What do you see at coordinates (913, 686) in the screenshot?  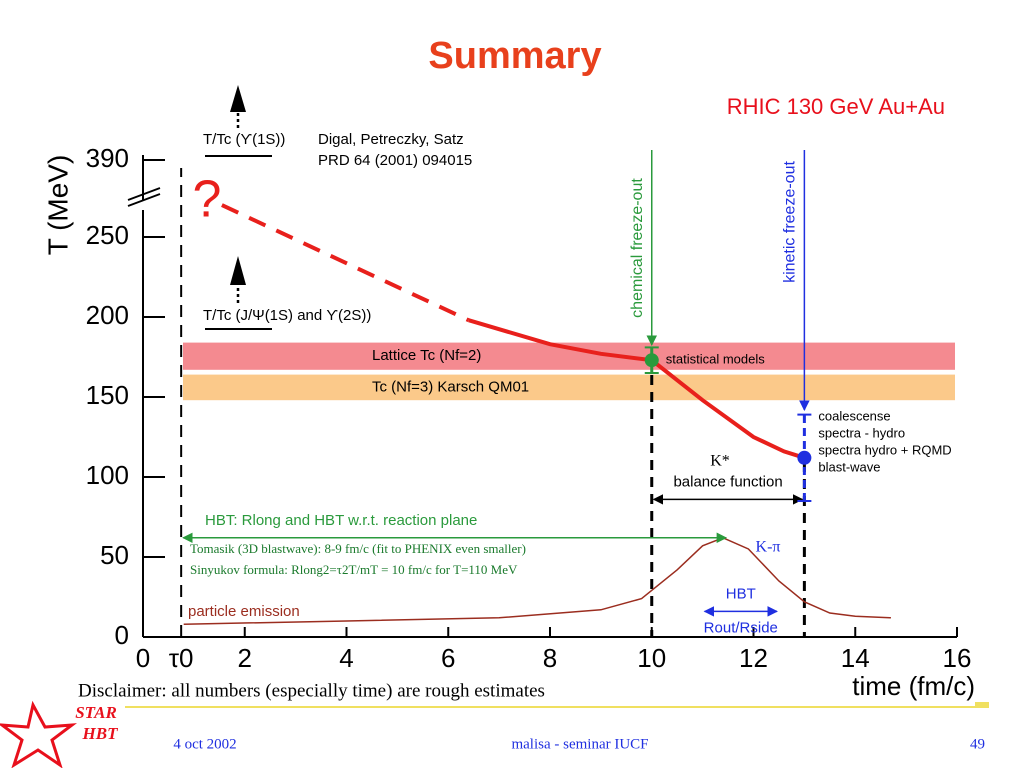 I see `x-axis-label: time (fm/c)` at bounding box center [913, 686].